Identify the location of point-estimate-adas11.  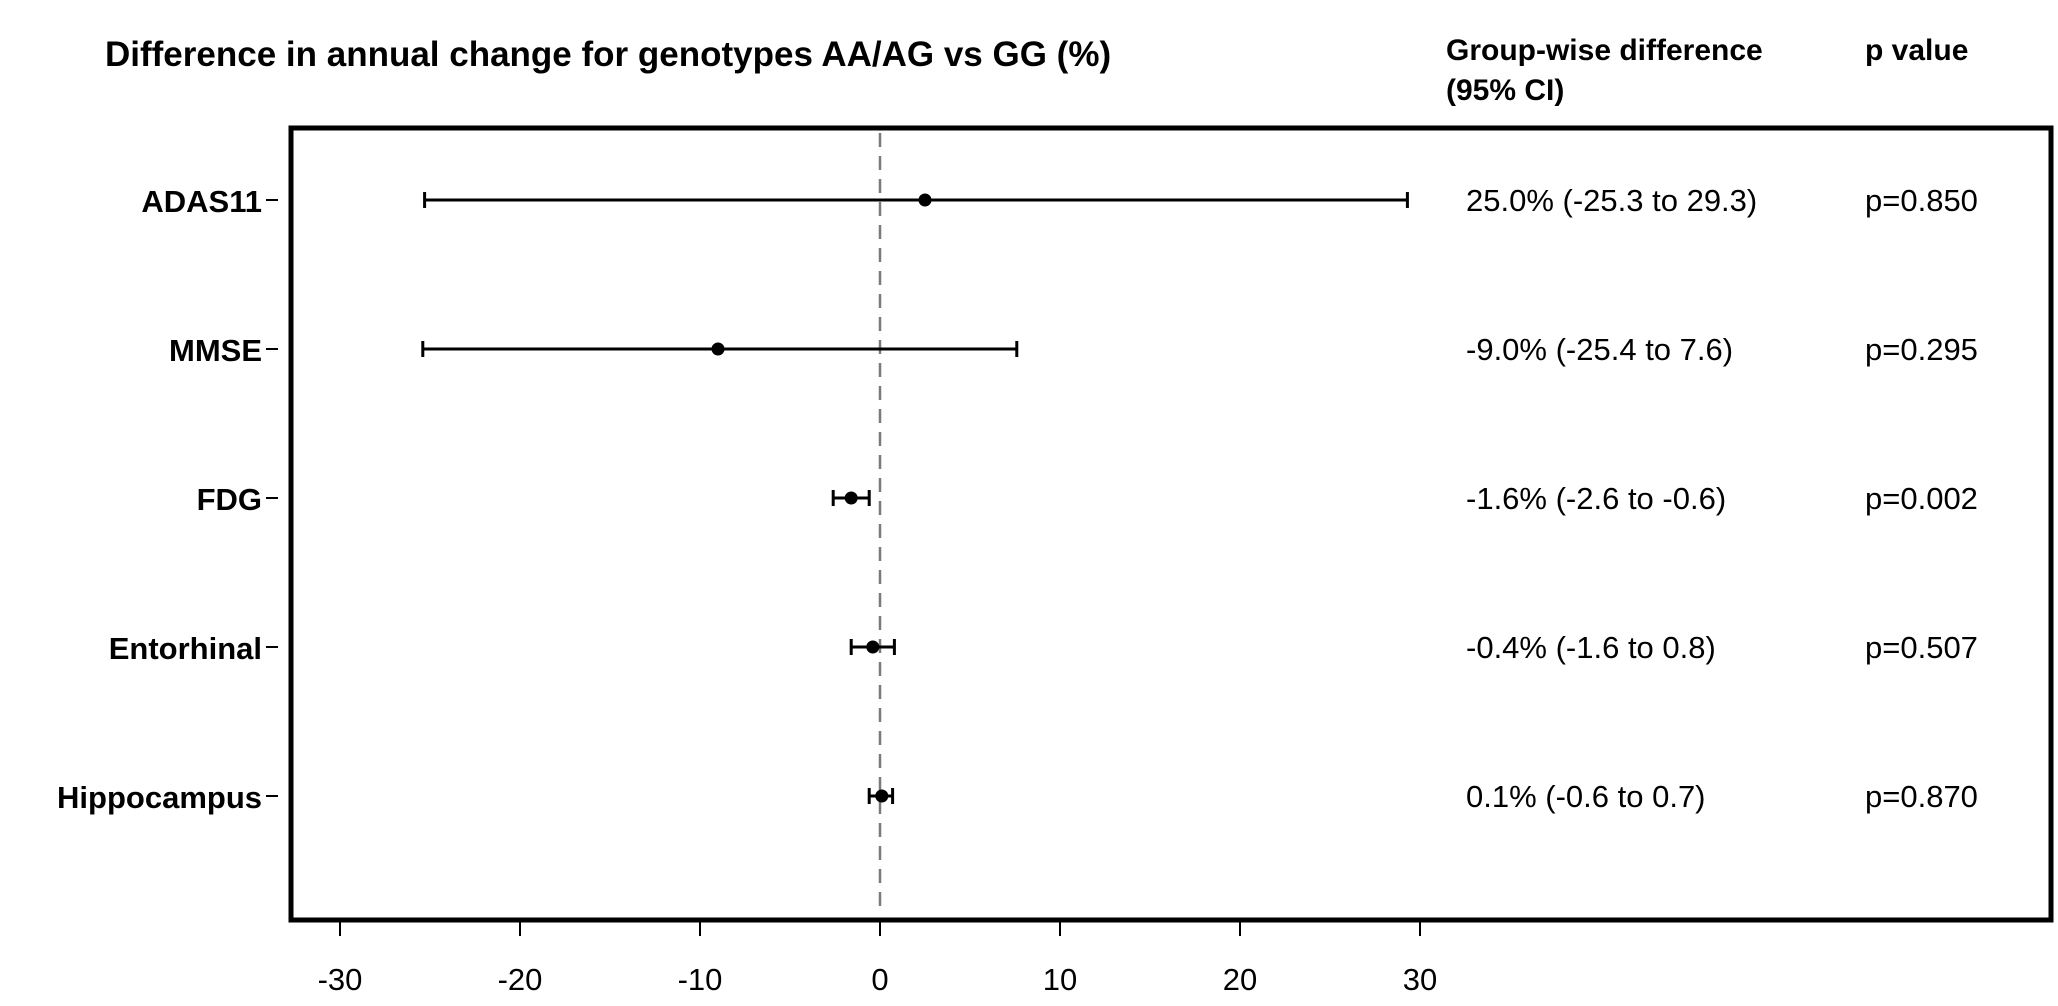
(925, 200).